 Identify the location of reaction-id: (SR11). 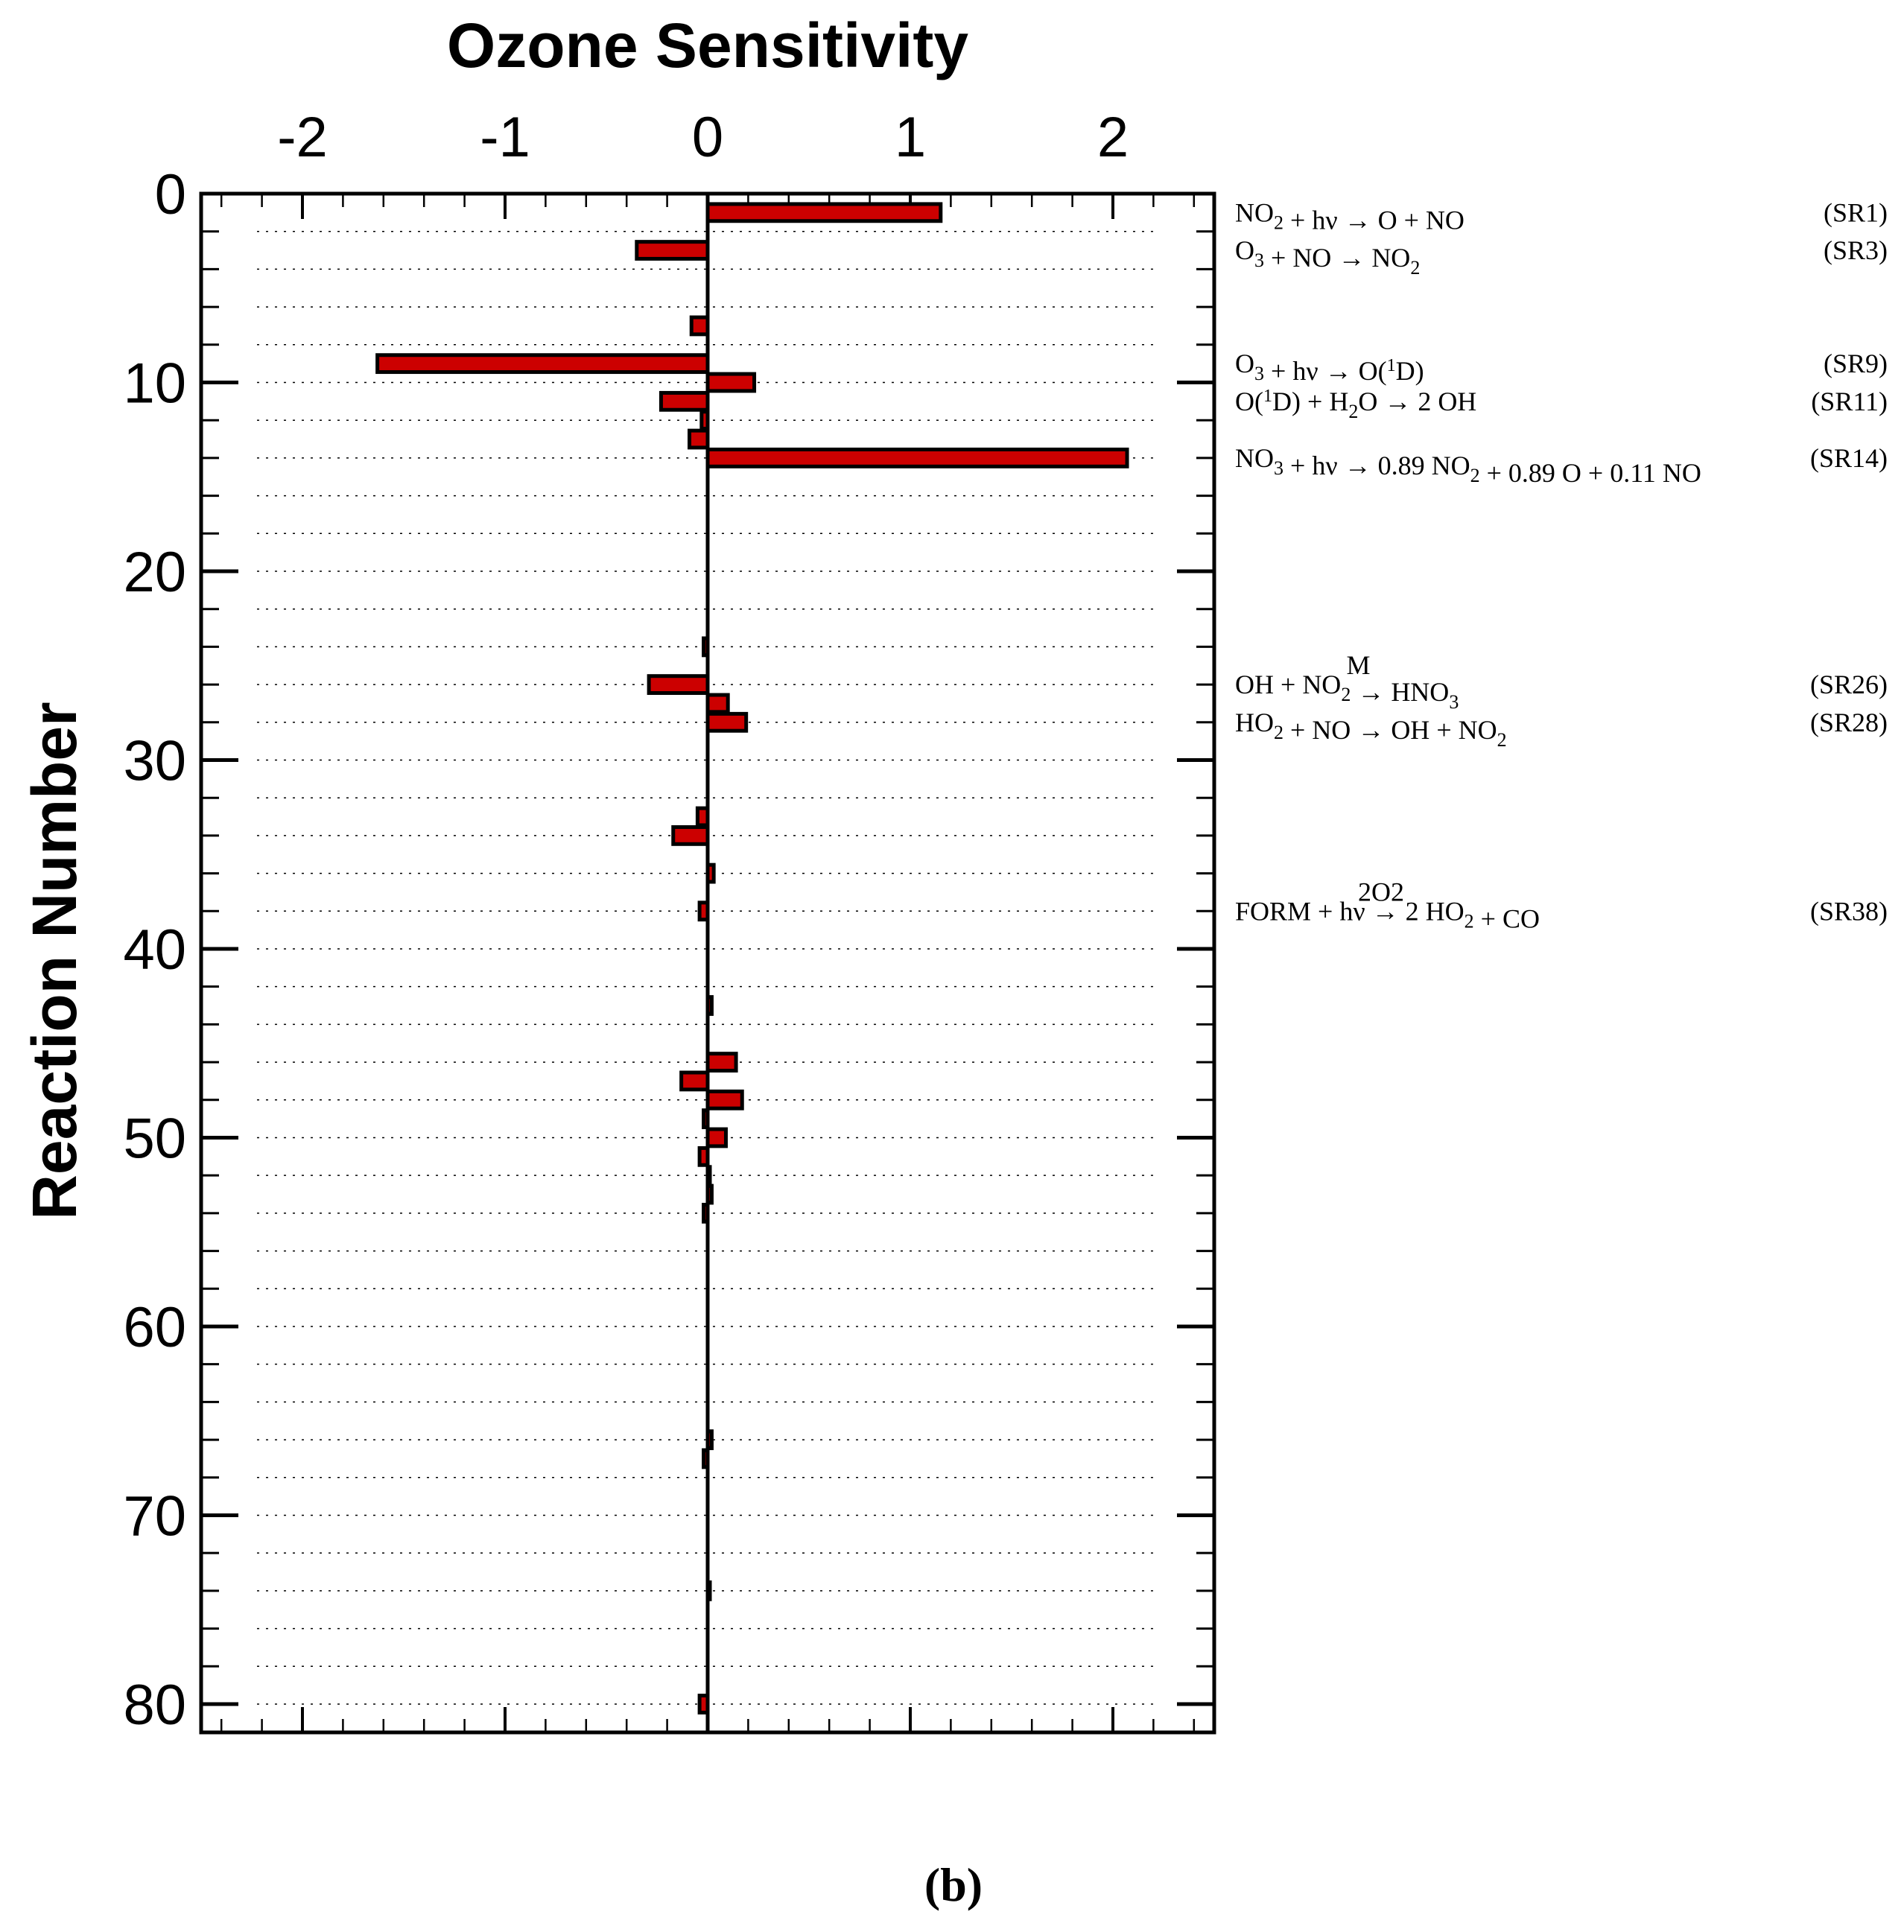
(1849, 401).